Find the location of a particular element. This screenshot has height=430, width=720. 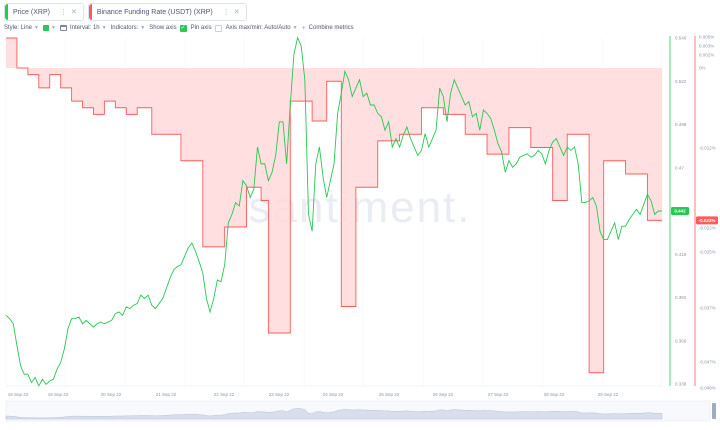

axis-minmax-dropdown: Axis max/min: Auto/Auto ▼ is located at coordinates (262, 28).